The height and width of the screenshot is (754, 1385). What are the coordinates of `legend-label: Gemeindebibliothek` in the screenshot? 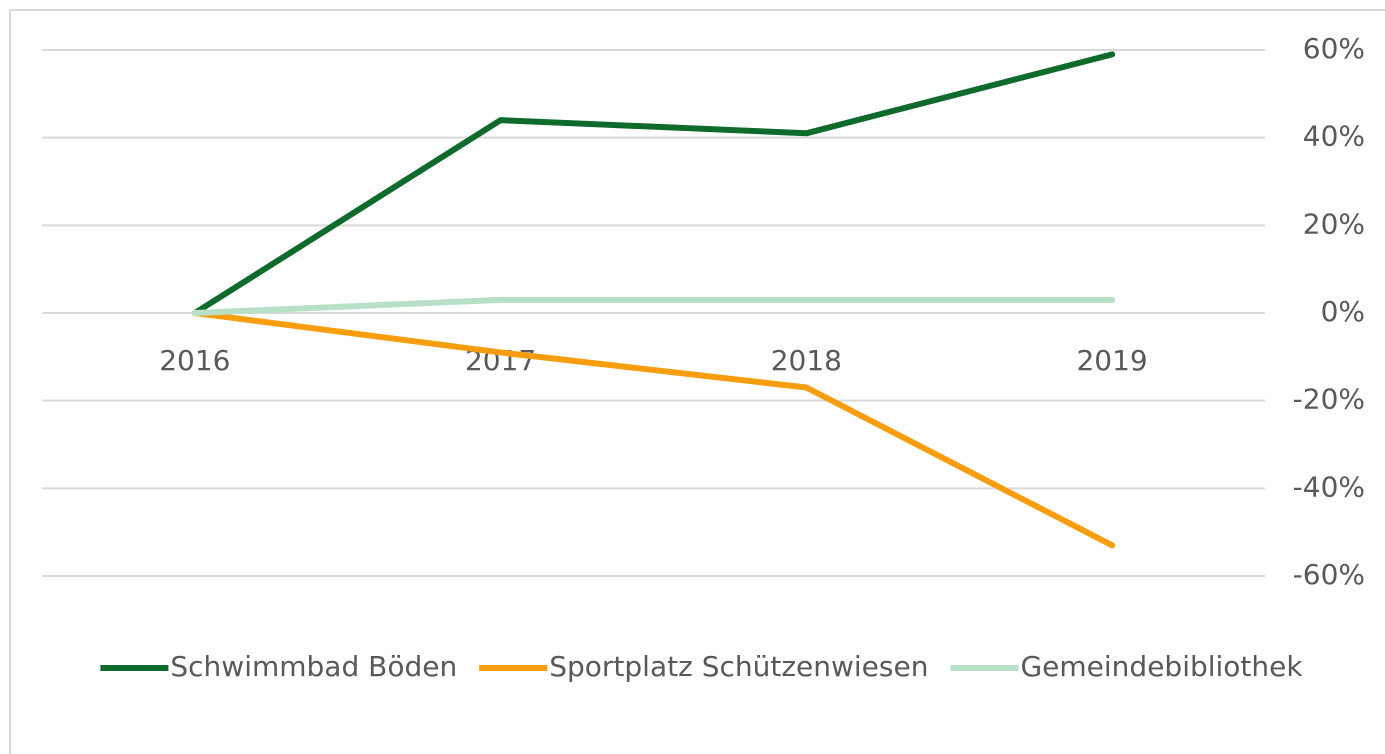 It's located at (1161, 666).